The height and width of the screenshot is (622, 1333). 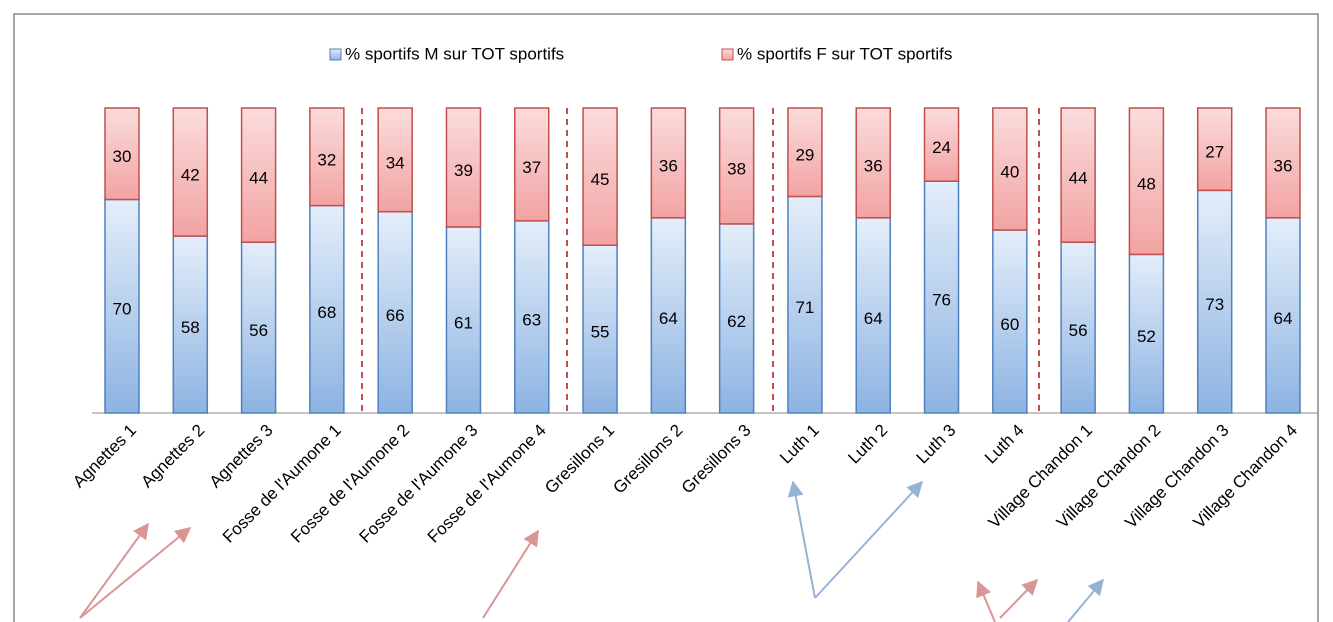 What do you see at coordinates (867, 444) in the screenshot?
I see `x-tick-label: Luth 2` at bounding box center [867, 444].